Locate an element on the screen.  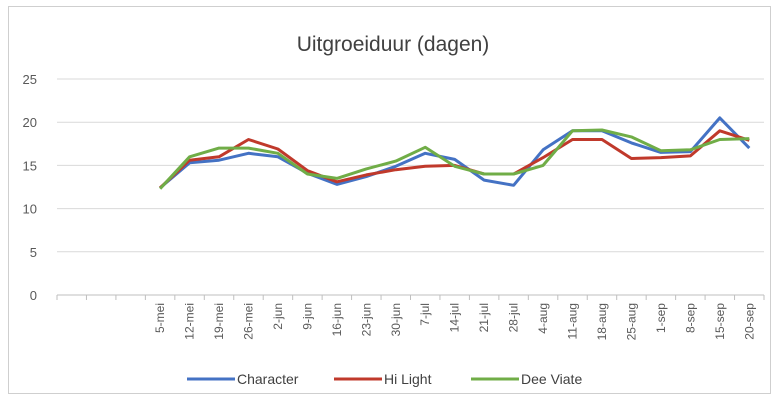
legend: Character Hi Light Dee Viate is located at coordinates (384, 379).